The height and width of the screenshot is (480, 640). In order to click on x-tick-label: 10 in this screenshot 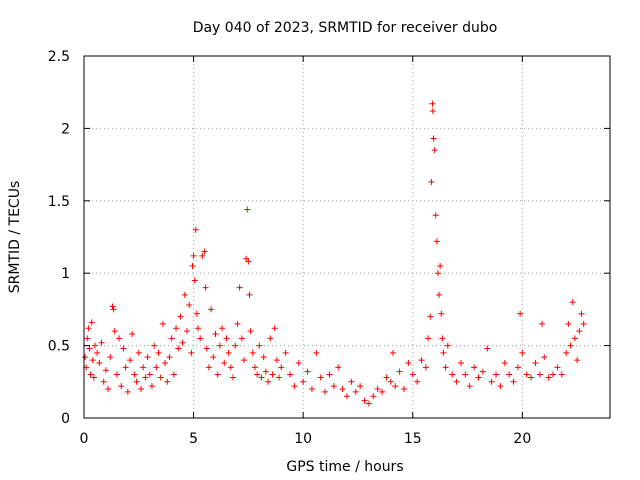, I will do `click(303, 439)`.